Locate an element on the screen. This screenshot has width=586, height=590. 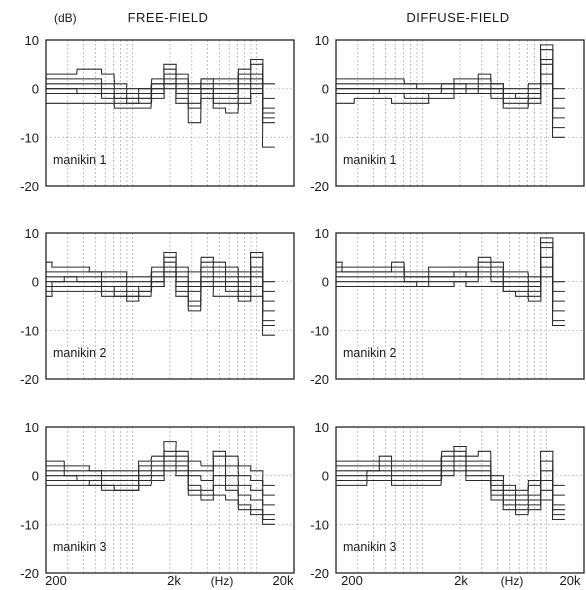
panel-free-field-1: 10 0 -10 -20 manikin 1 is located at coordinates (157, 113).